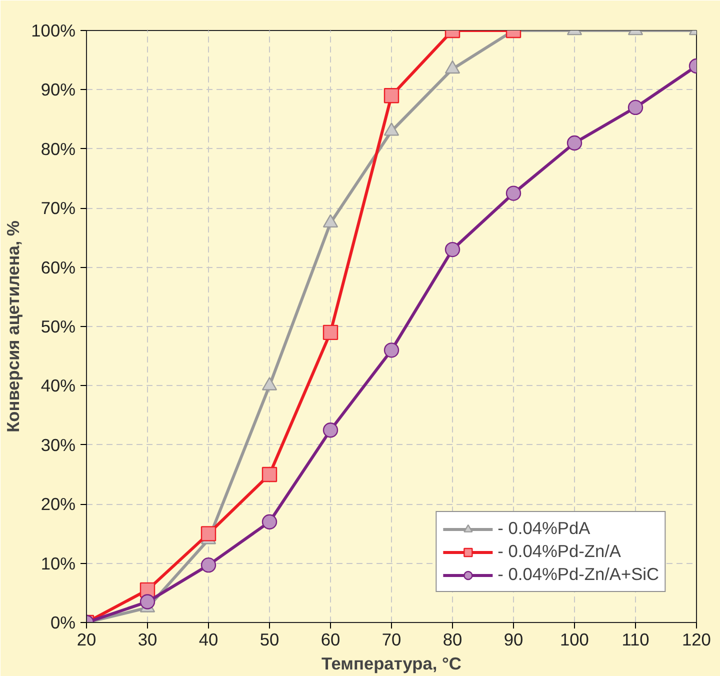  What do you see at coordinates (330, 640) in the screenshot?
I see `x-tick-label: 60` at bounding box center [330, 640].